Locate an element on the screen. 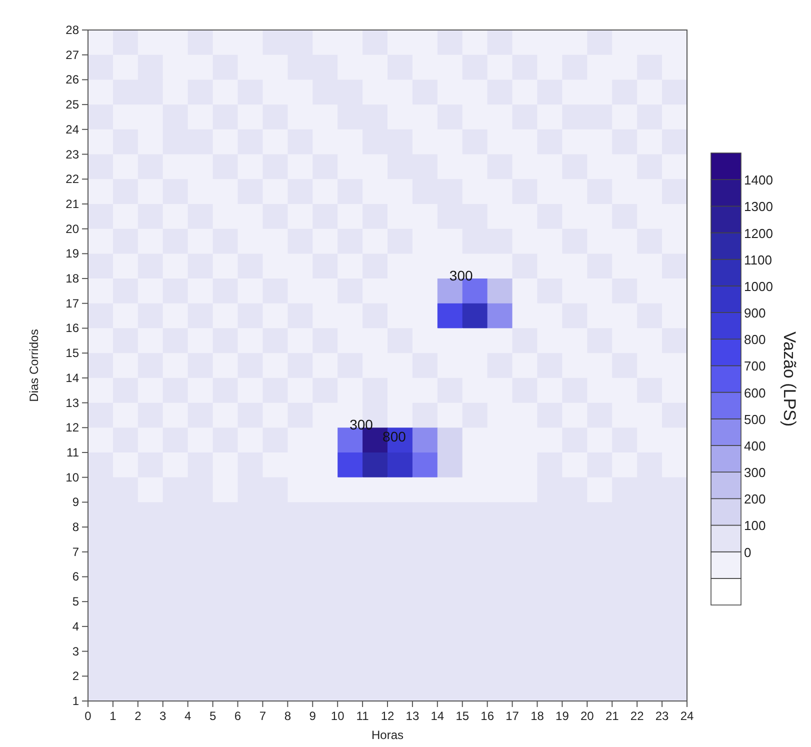 Image resolution: width=811 pixels, height=747 pixels. color-bar-label: 800 is located at coordinates (755, 340).